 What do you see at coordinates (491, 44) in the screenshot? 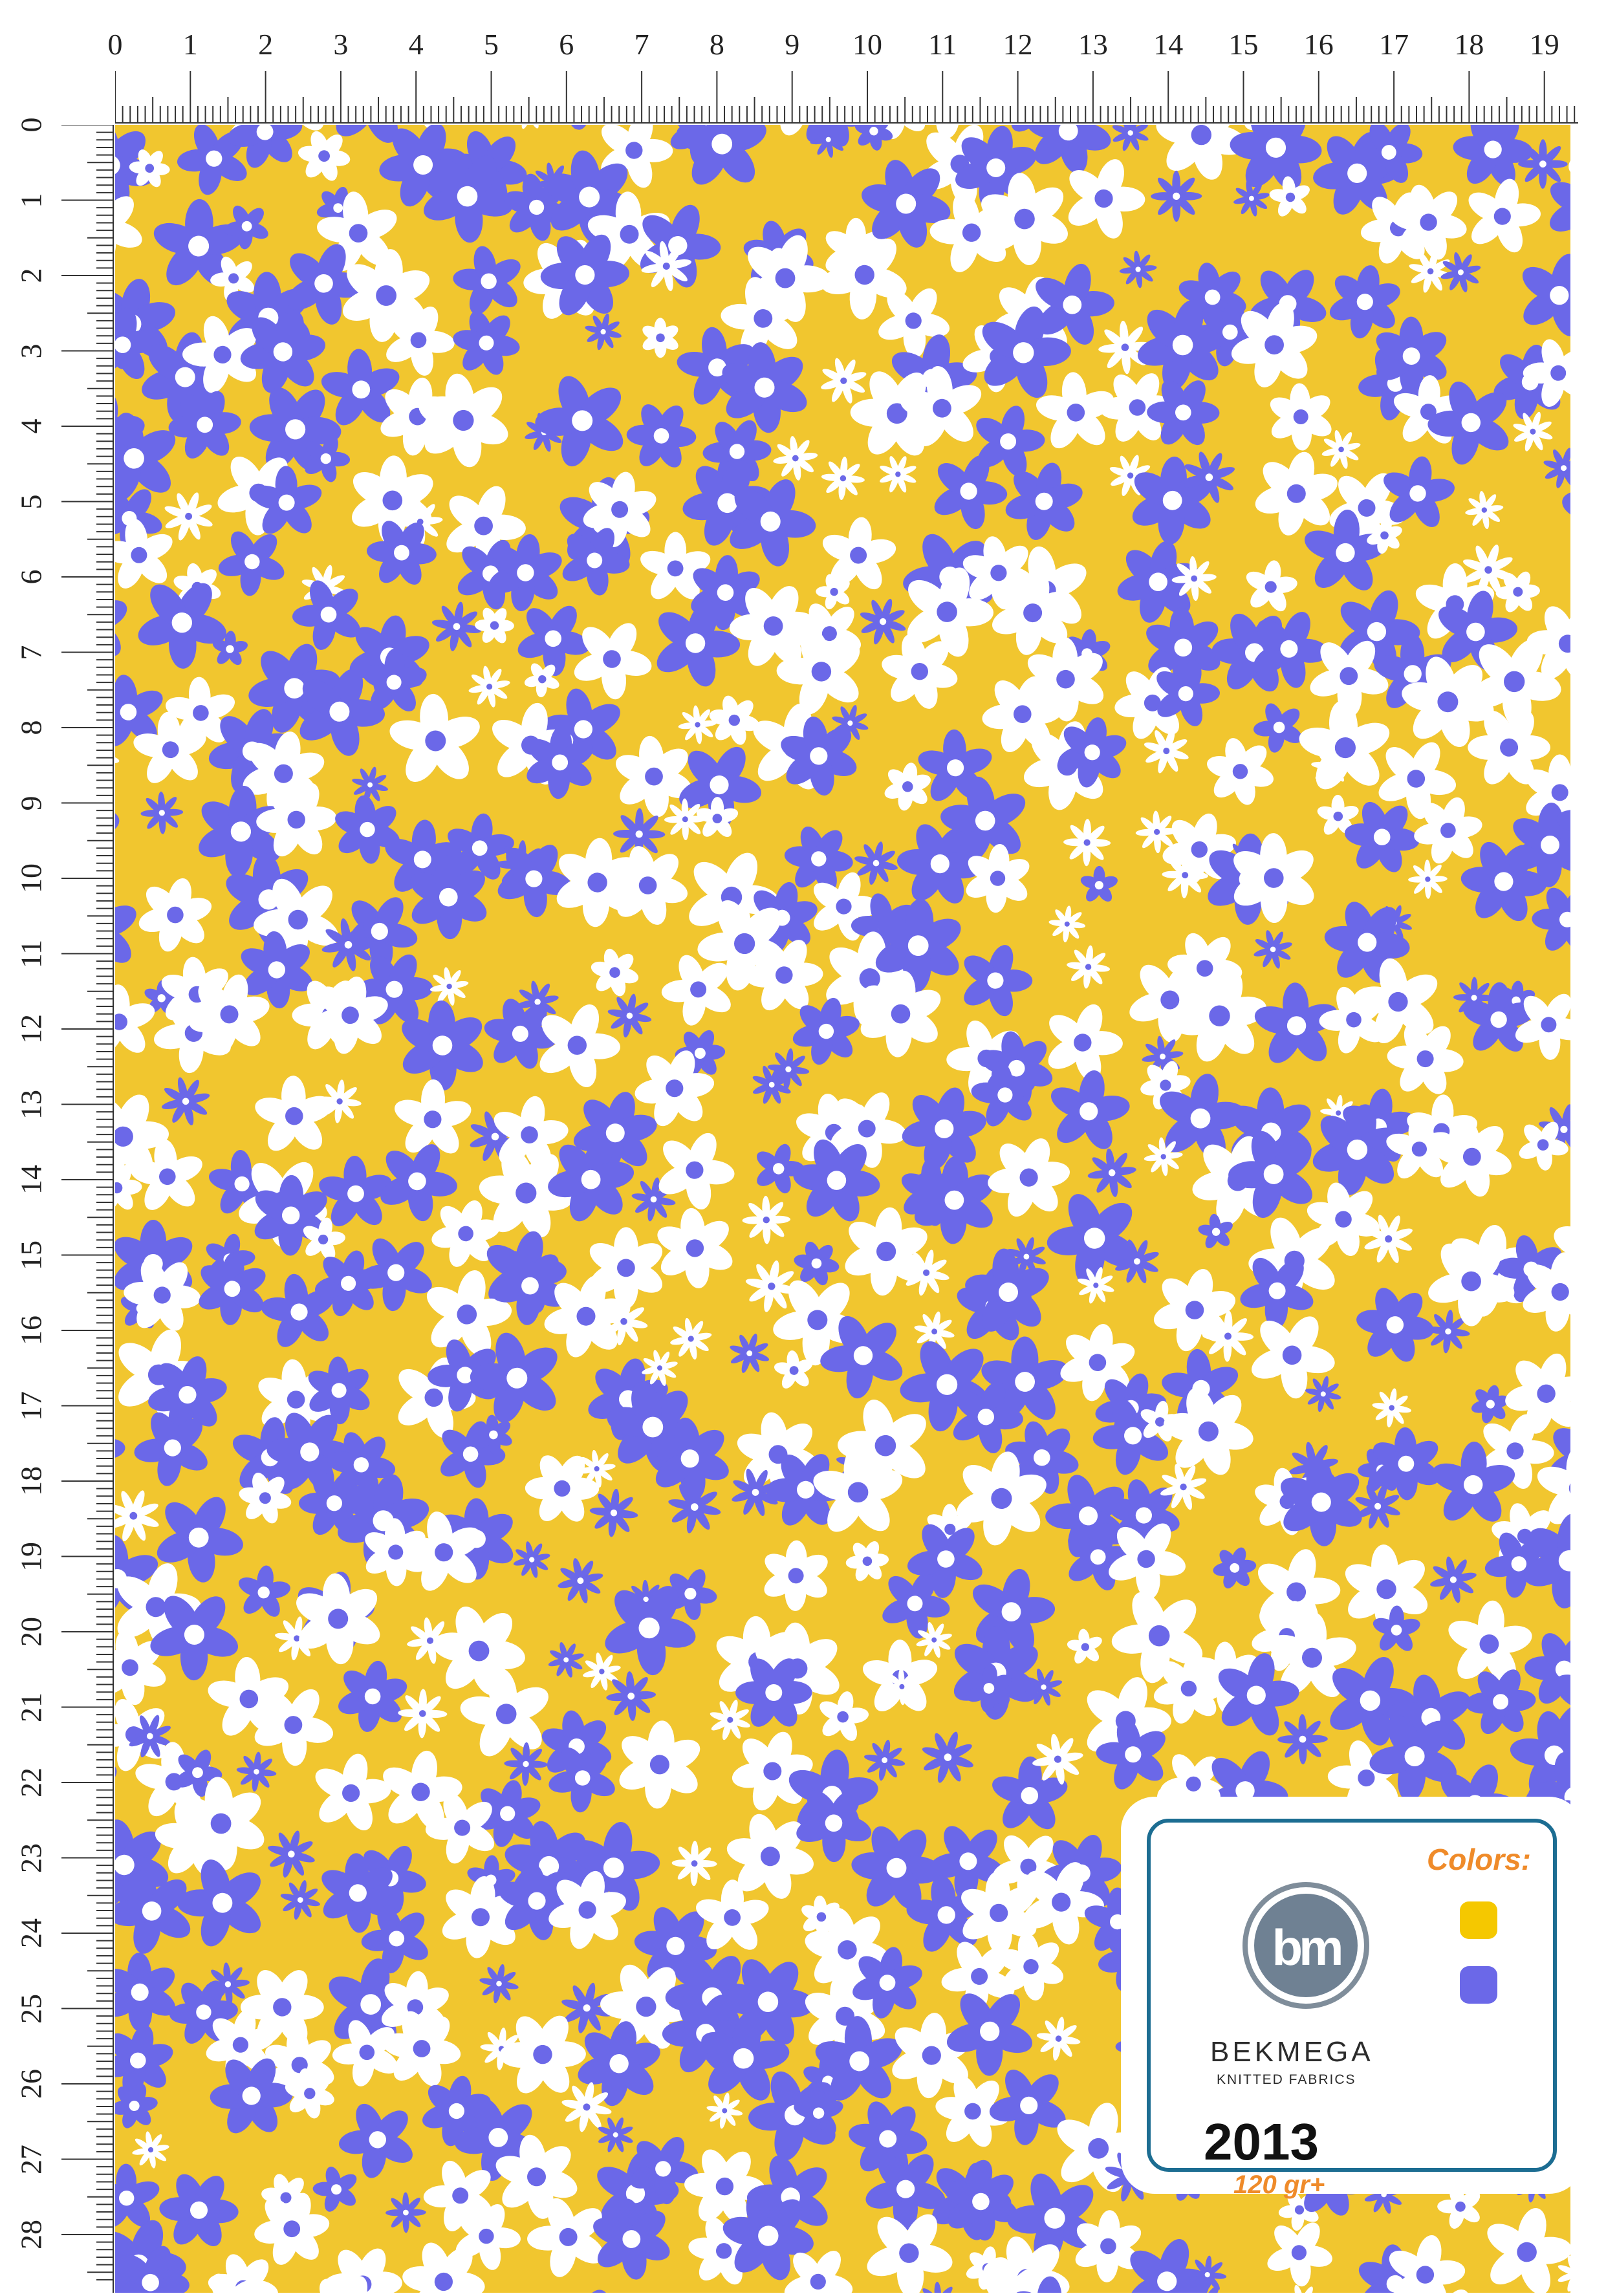
I see `ruler-x-label: 5` at bounding box center [491, 44].